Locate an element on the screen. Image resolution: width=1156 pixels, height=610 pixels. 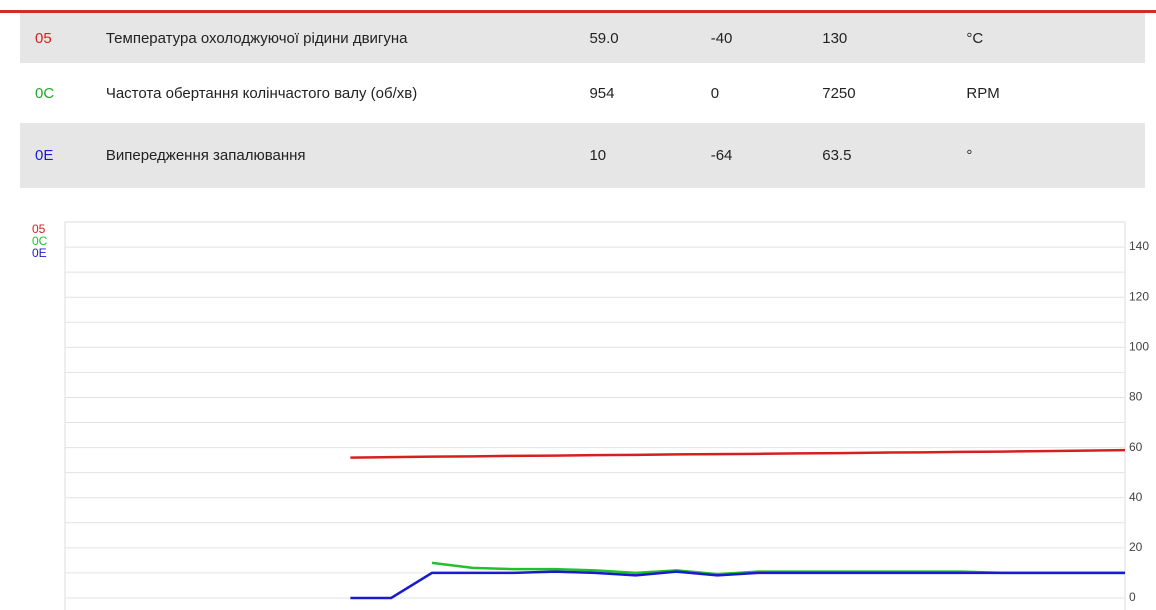
table-cell: 954 is located at coordinates (602, 93).